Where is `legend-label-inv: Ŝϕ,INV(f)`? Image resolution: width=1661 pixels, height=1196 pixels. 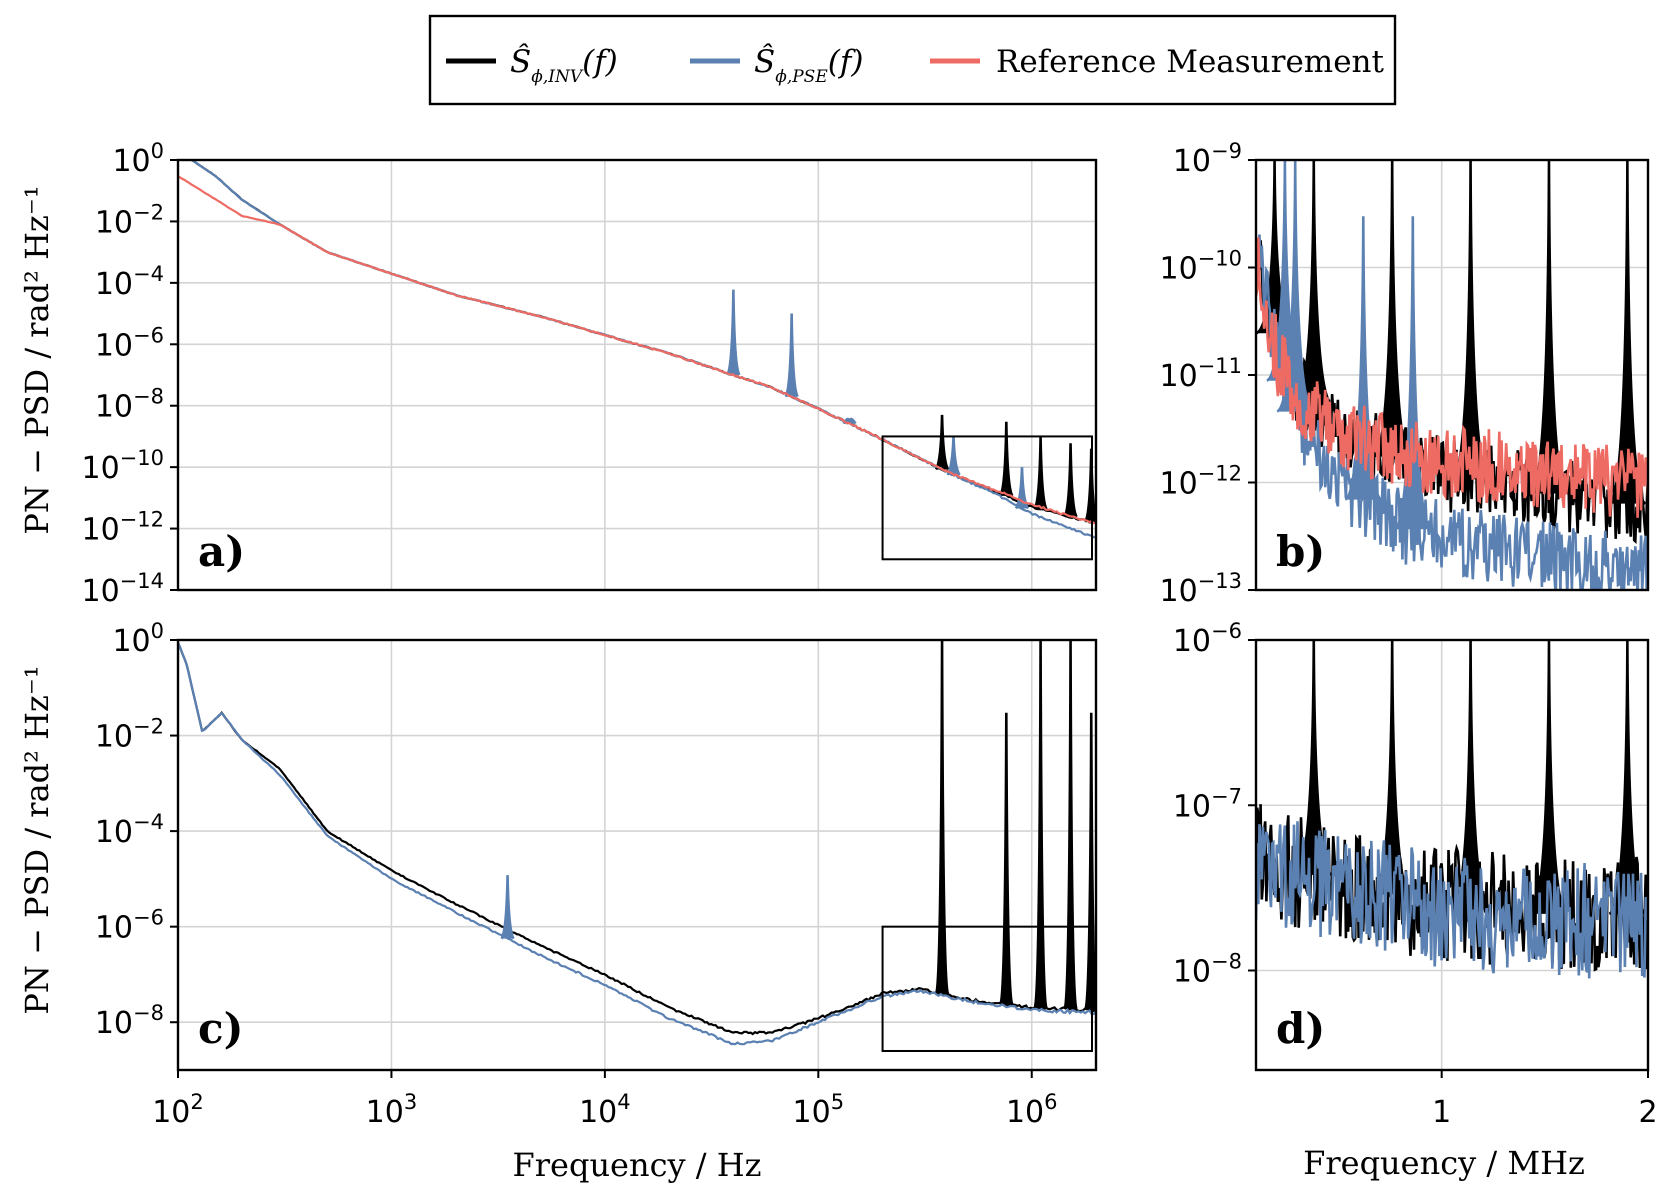
legend-label-inv: Ŝϕ,INV(f) is located at coordinates (564, 64).